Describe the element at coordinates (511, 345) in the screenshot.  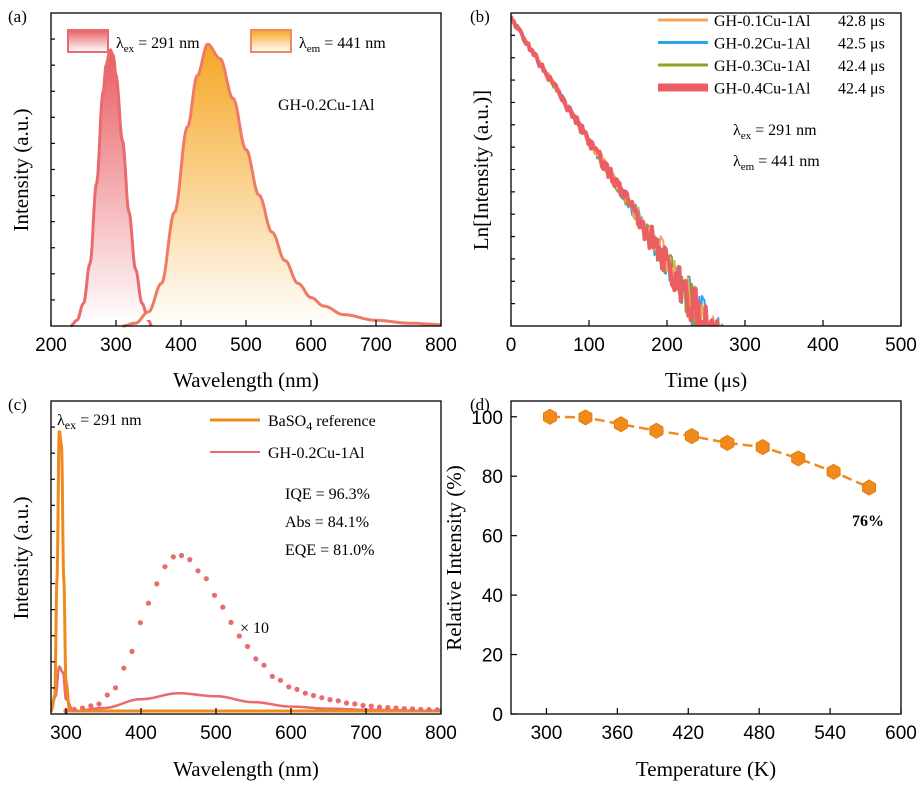
I see `panel-b-xtick-label: 0` at that location.